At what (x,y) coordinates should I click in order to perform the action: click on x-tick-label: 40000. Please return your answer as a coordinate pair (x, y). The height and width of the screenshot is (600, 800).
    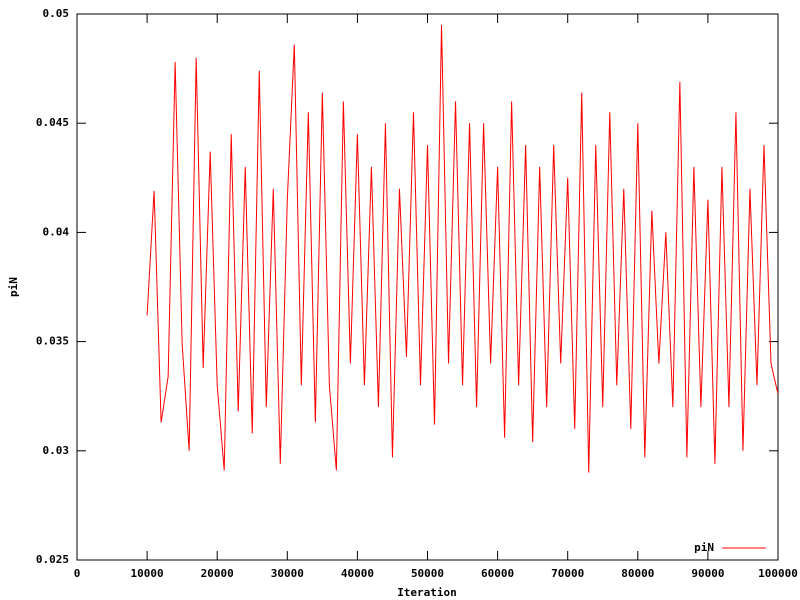
    Looking at the image, I should click on (357, 573).